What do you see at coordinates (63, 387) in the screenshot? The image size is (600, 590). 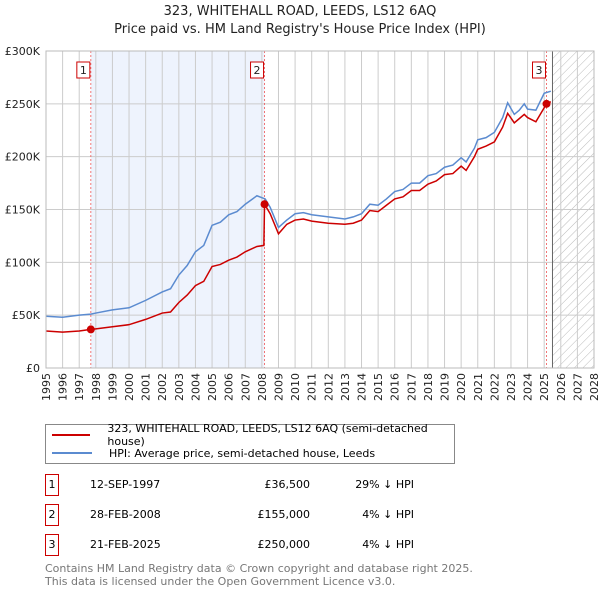 I see `x-tick-label: 1996` at bounding box center [63, 387].